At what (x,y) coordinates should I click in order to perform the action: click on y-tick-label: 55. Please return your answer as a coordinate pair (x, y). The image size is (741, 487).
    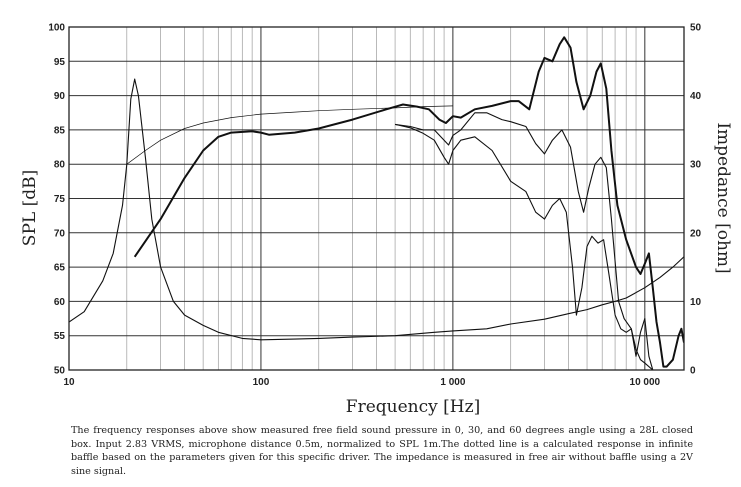
    Looking at the image, I should click on (60, 336).